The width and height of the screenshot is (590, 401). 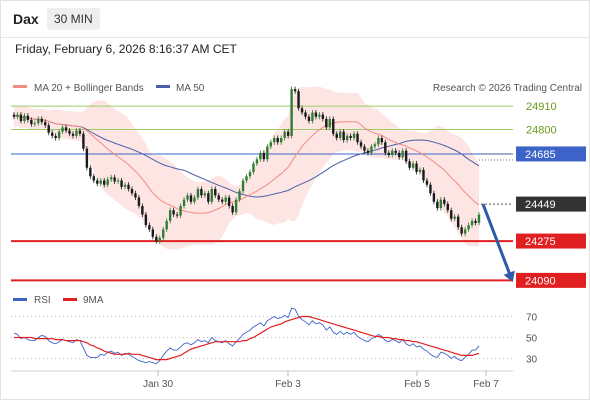 I want to click on timeframe-button: 30 MIN, so click(x=73, y=19).